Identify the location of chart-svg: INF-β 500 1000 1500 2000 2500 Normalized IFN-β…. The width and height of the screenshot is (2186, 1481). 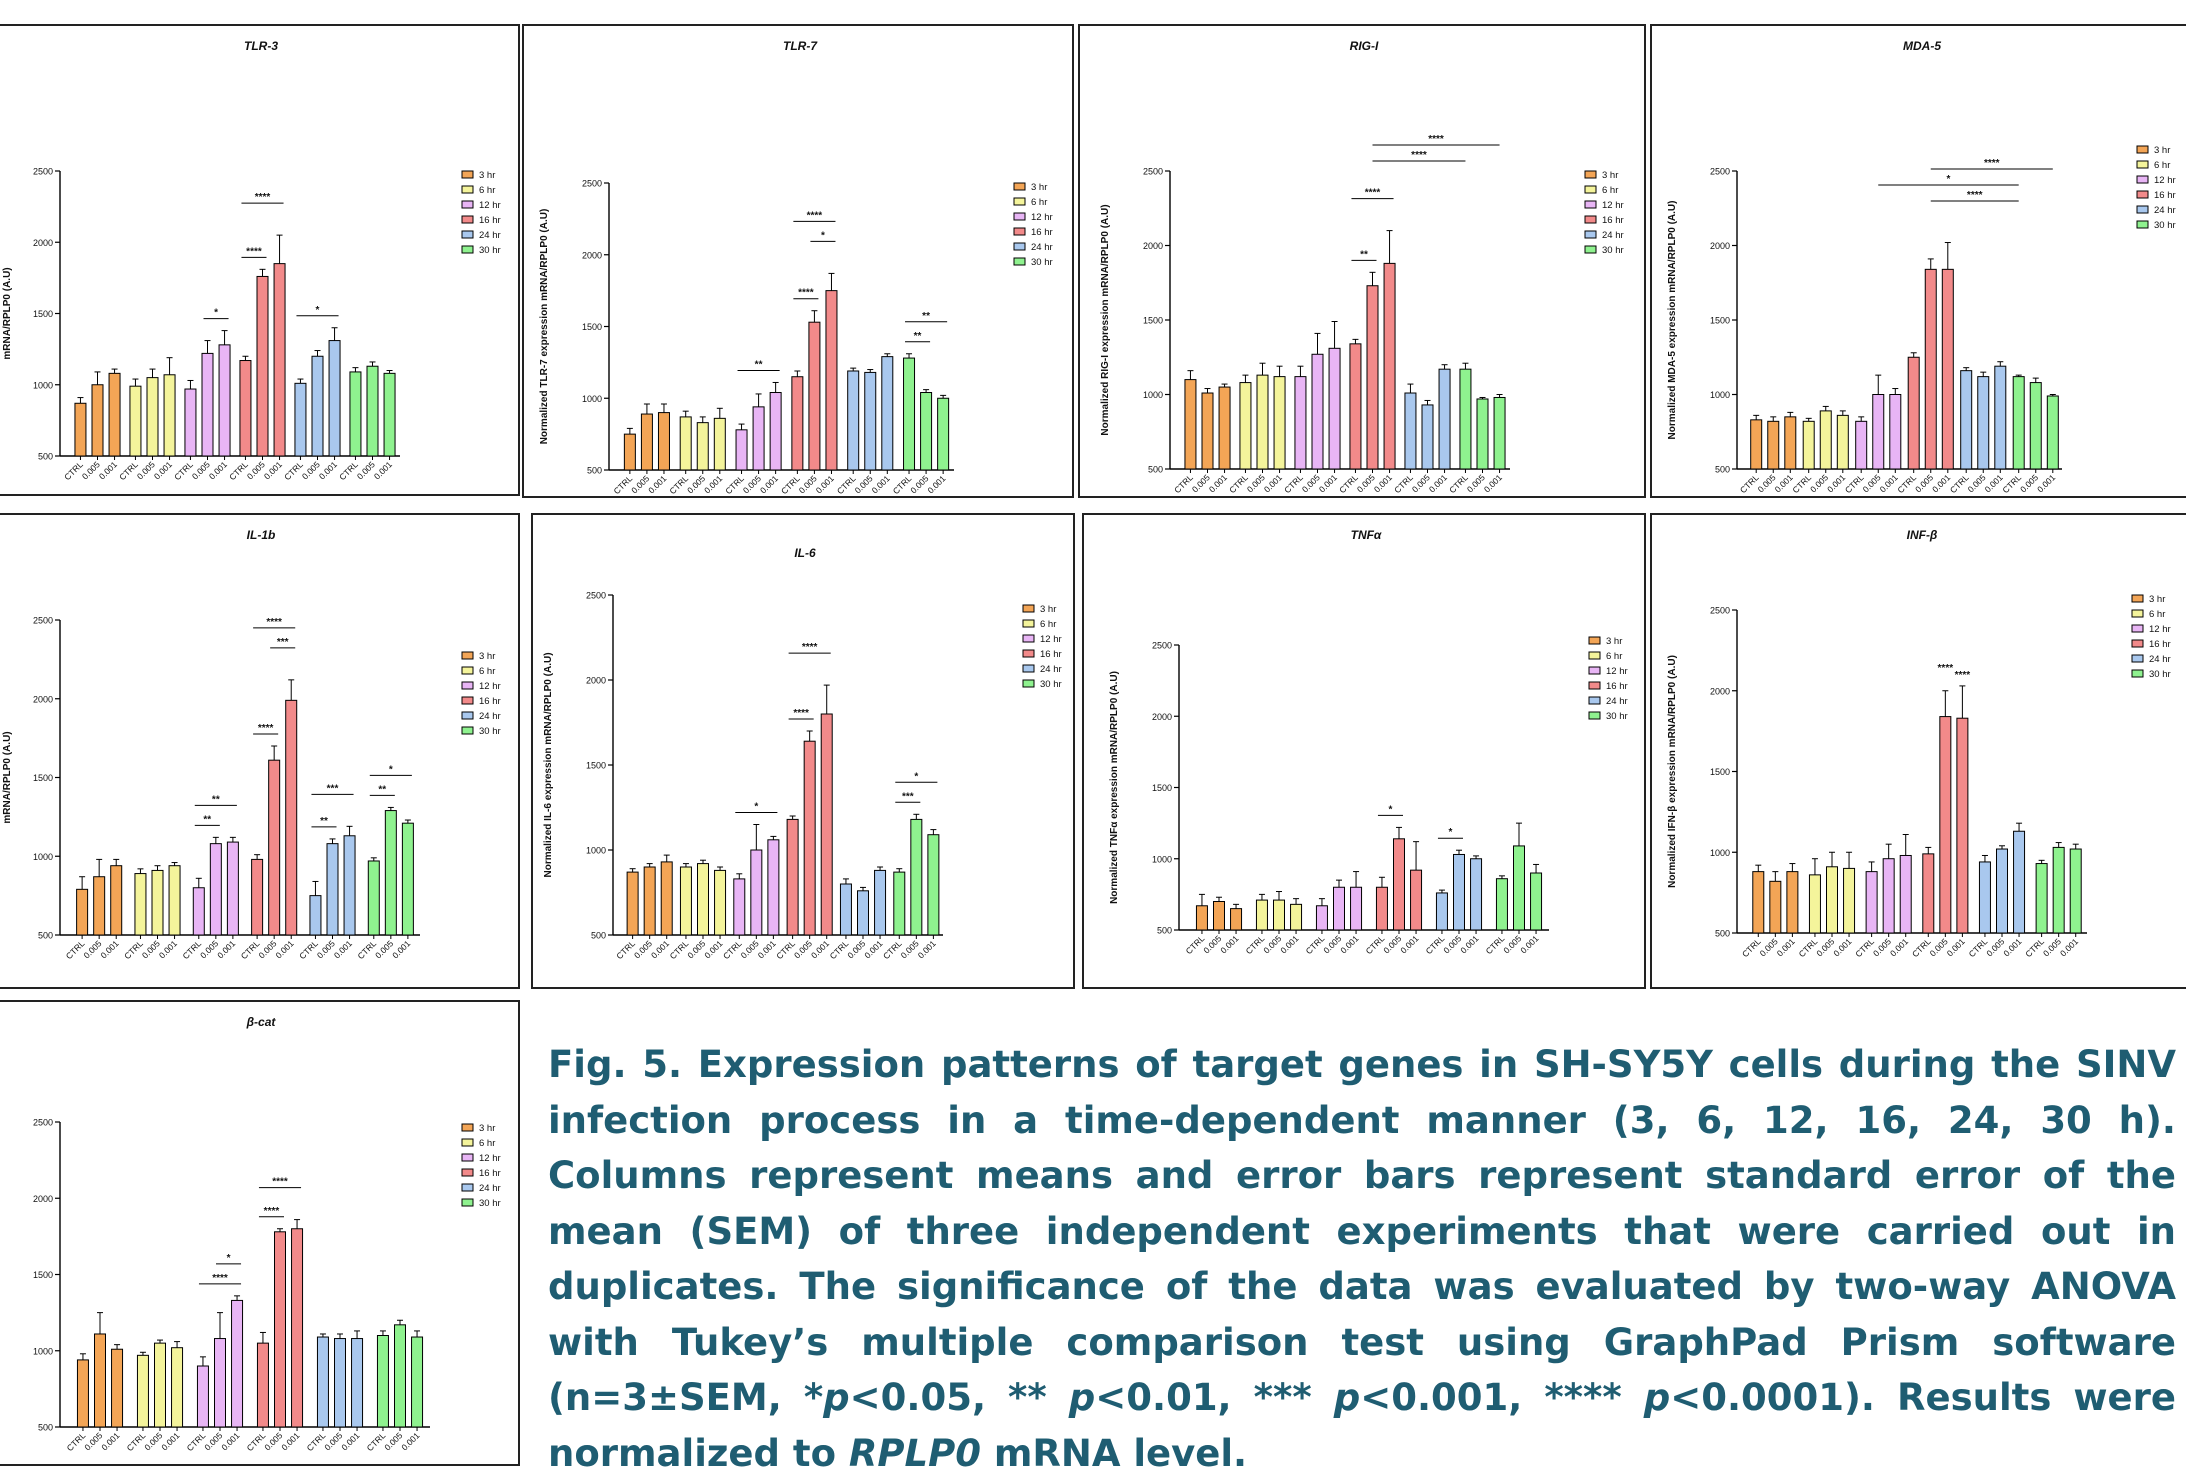
(1919, 743).